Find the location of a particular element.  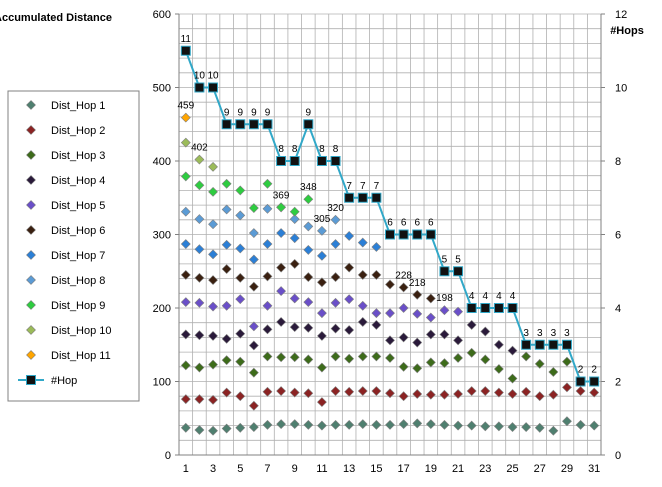

x-tick-label: 9 is located at coordinates (295, 469).